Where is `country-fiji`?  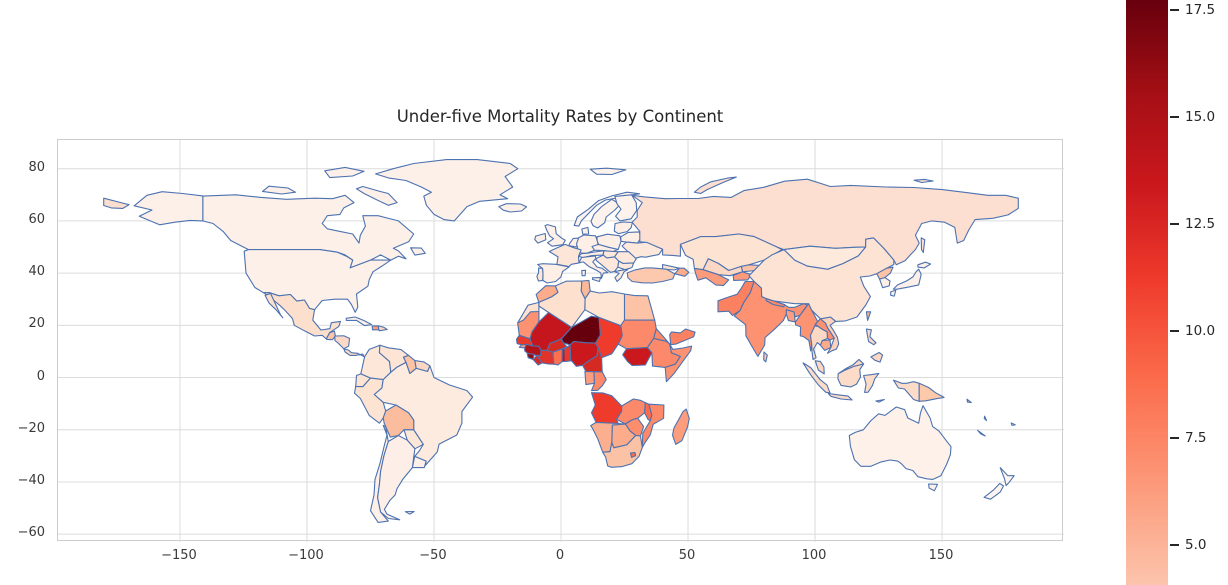
country-fiji is located at coordinates (1013, 424).